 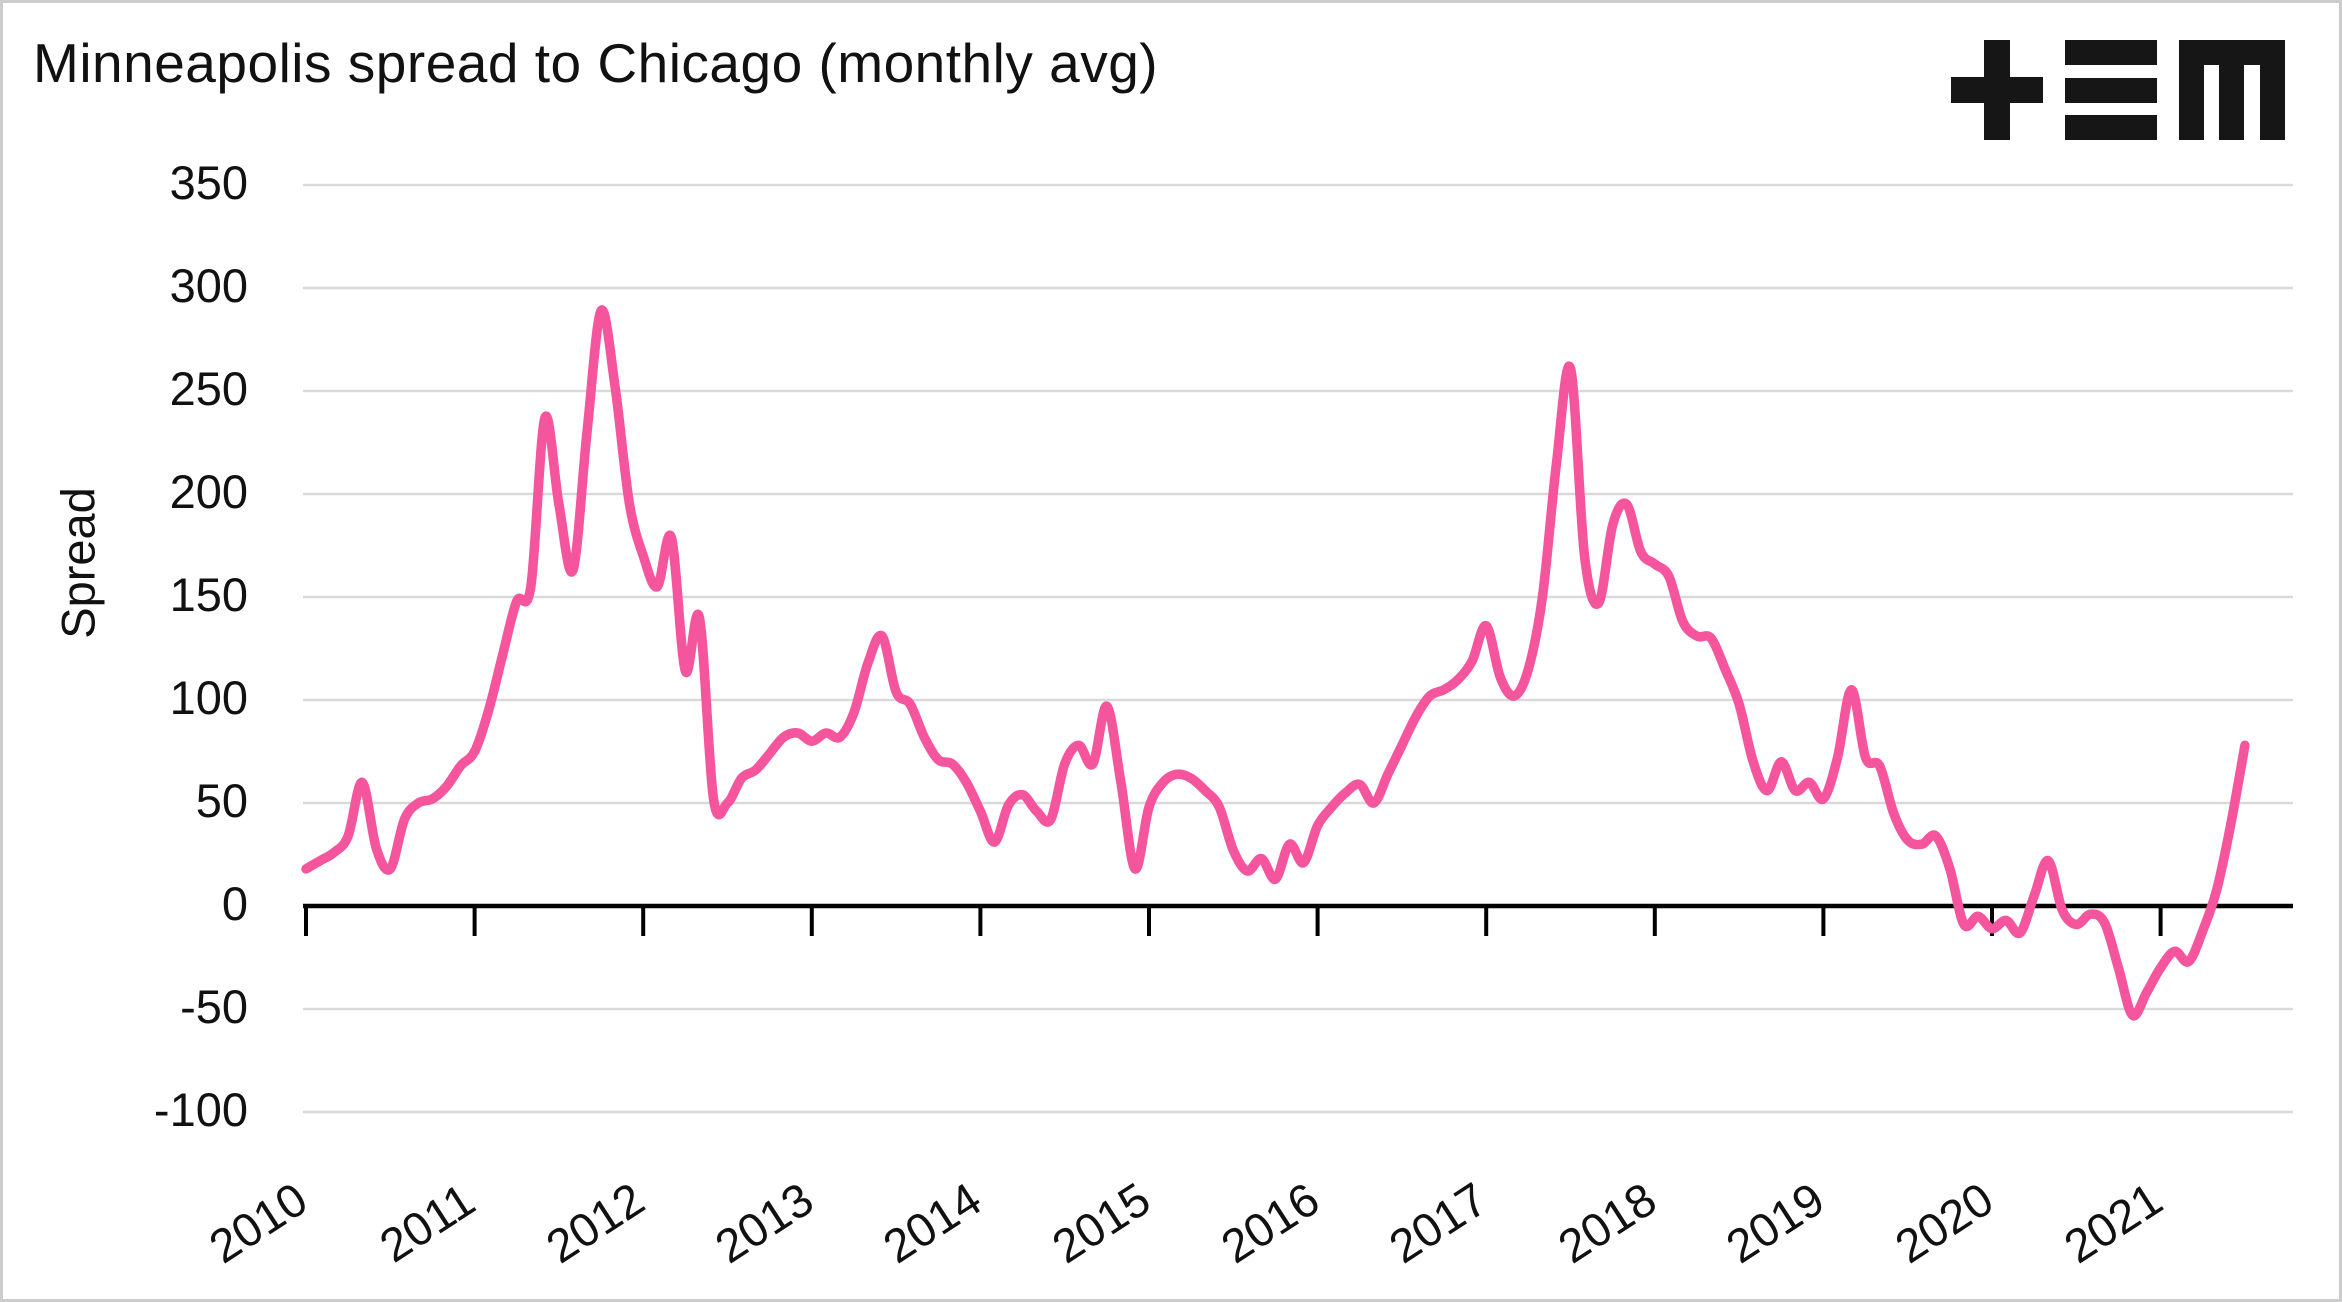 I want to click on y-tick-label-200: 200, so click(x=208, y=491).